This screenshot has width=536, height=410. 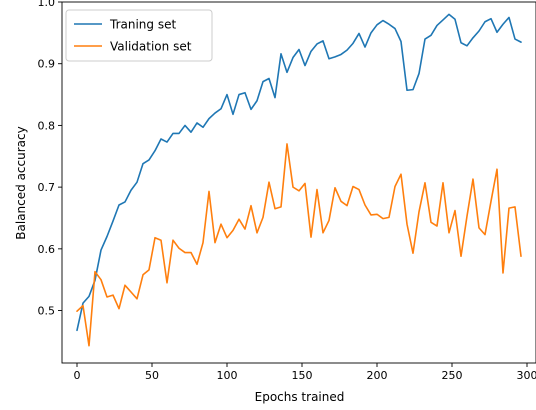 I want to click on legend-label-validation: Validation set, so click(x=151, y=47).